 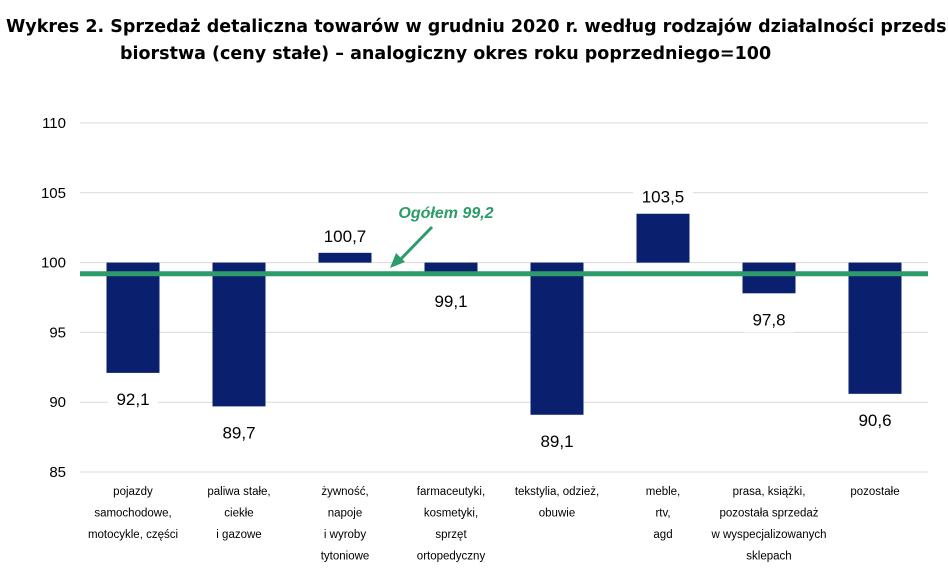 I want to click on data-label: 97,8, so click(x=768, y=319).